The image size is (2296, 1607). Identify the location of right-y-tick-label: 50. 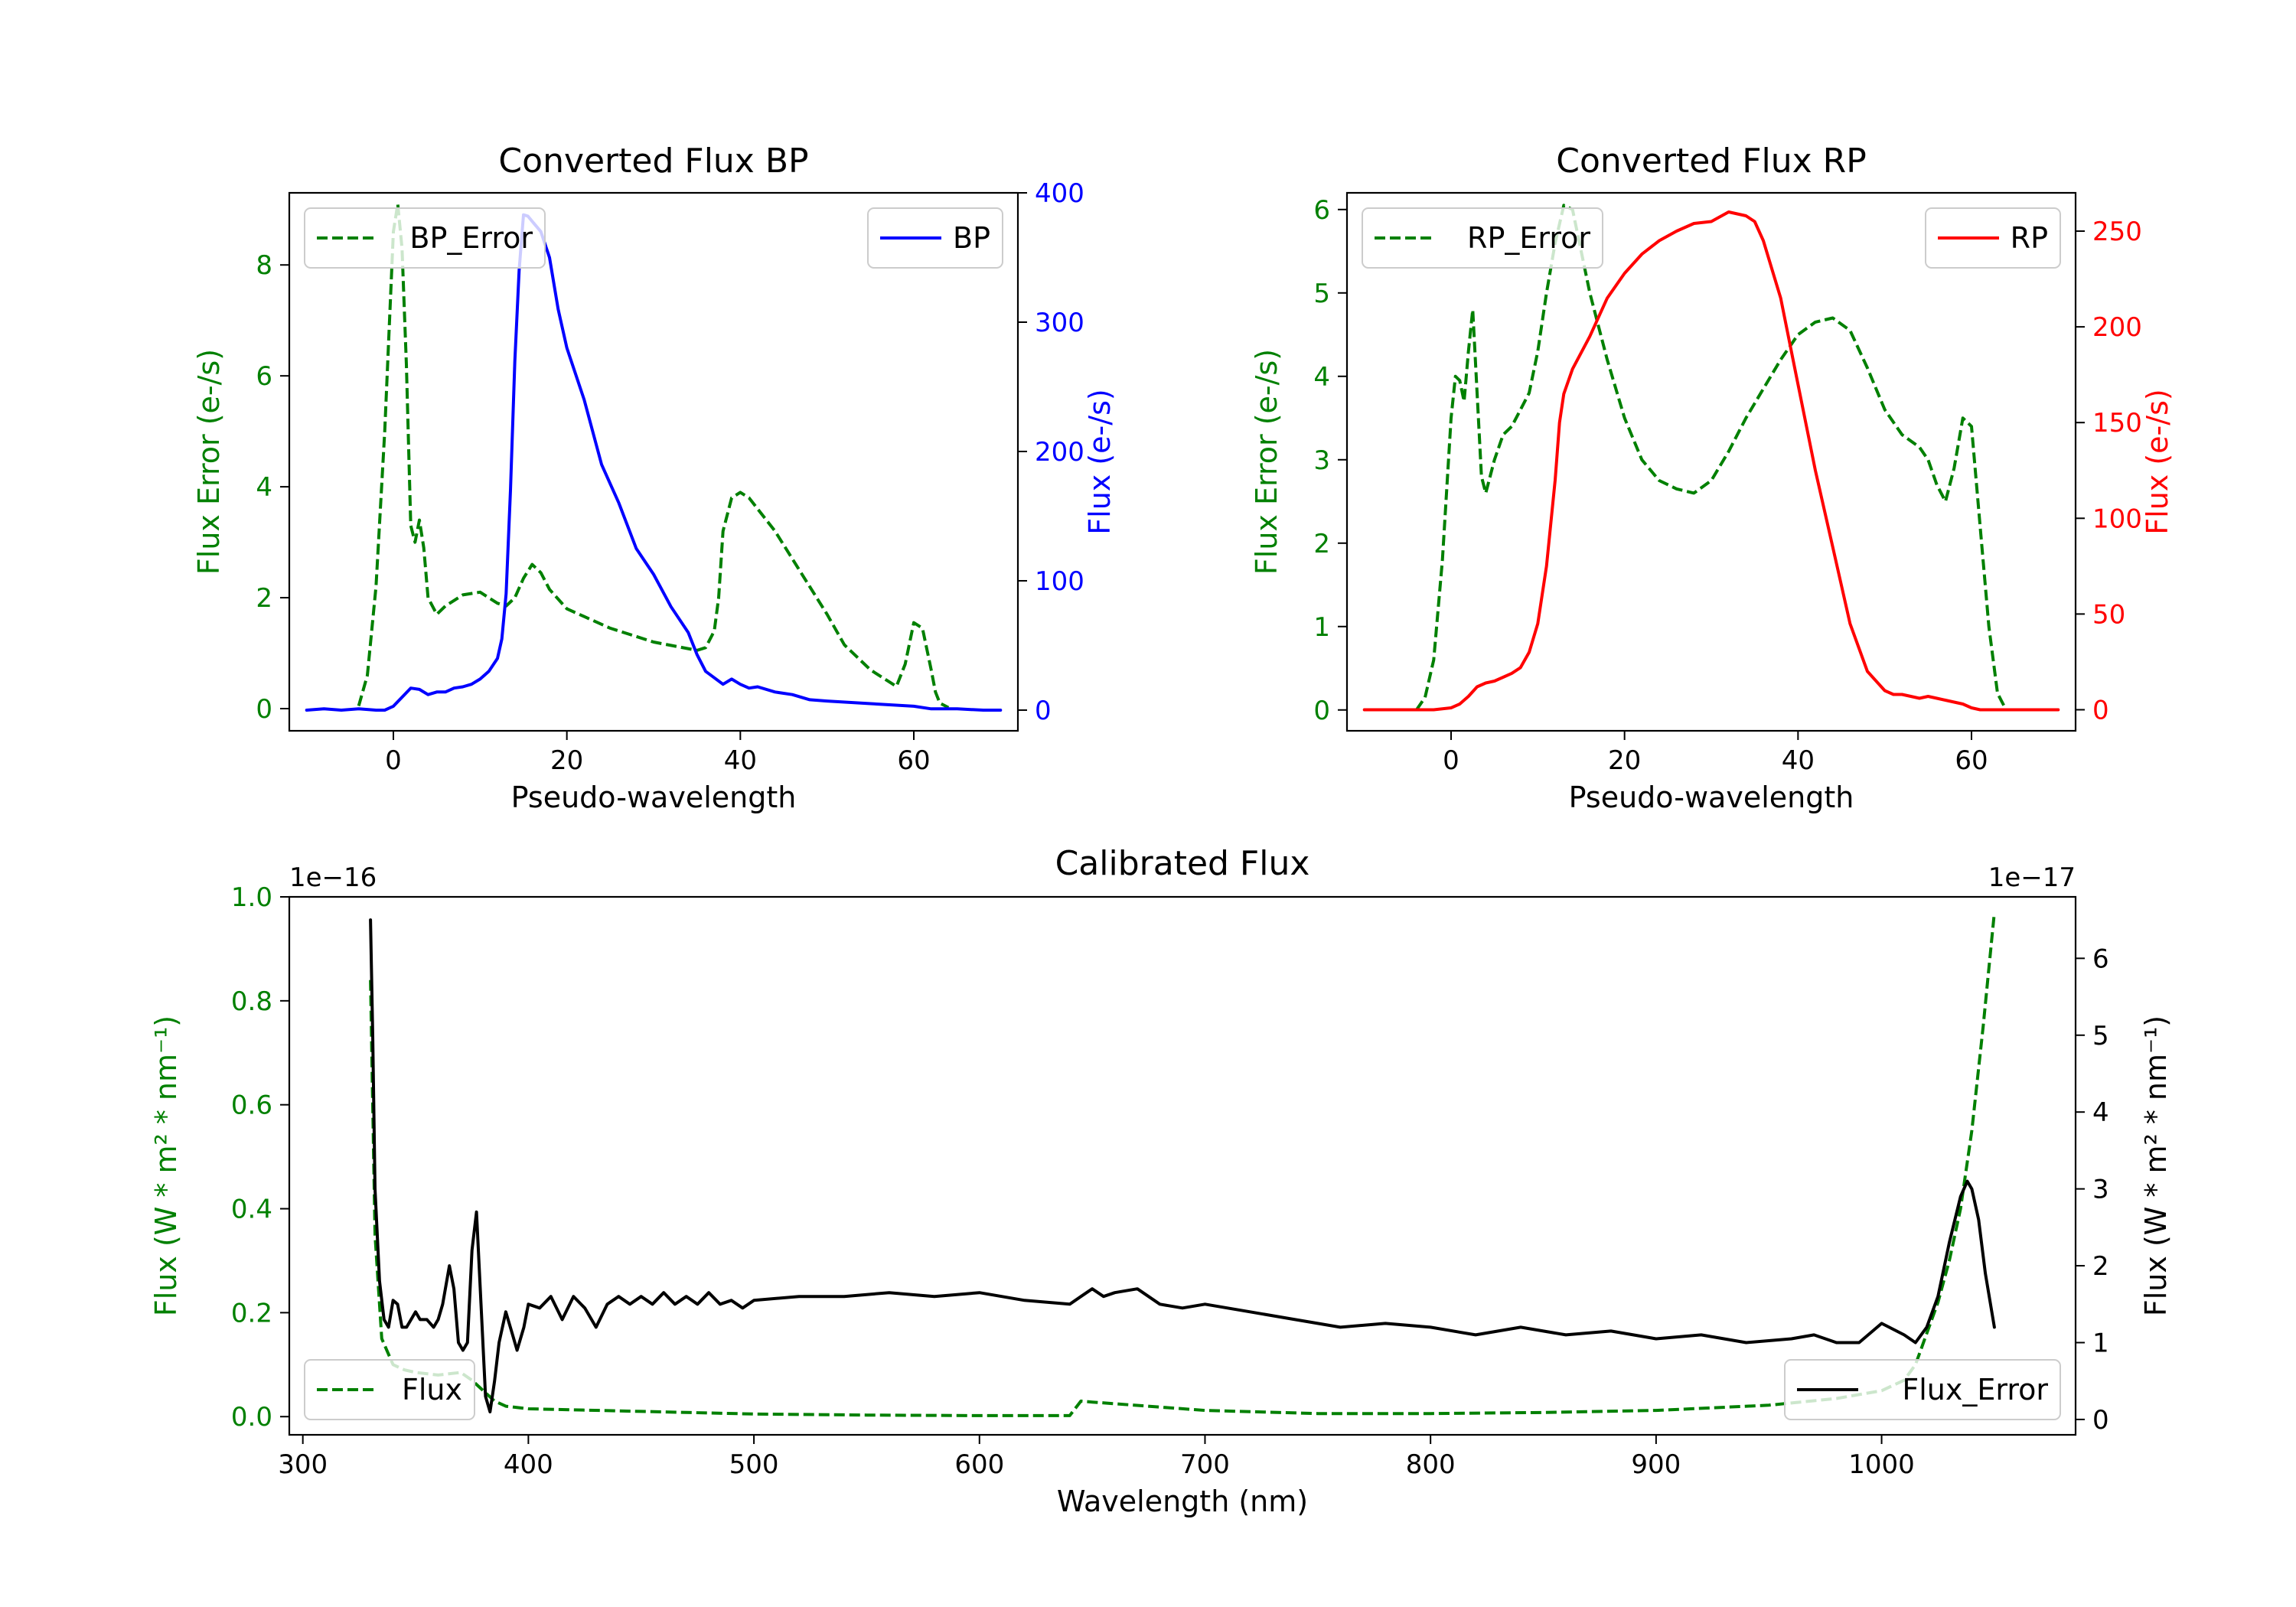
(2108, 614).